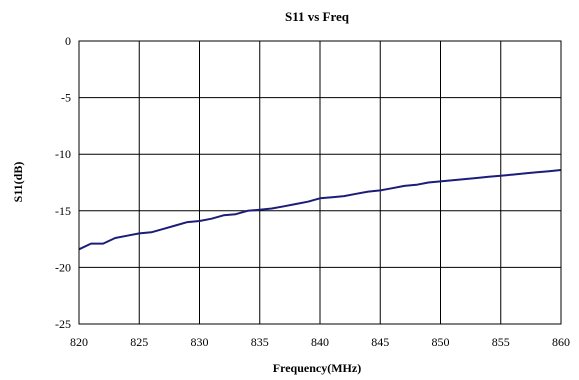 Image resolution: width=579 pixels, height=380 pixels. What do you see at coordinates (63, 182) in the screenshot?
I see `y-tick-labels: 0 -5 -10 -15 -20 -25` at bounding box center [63, 182].